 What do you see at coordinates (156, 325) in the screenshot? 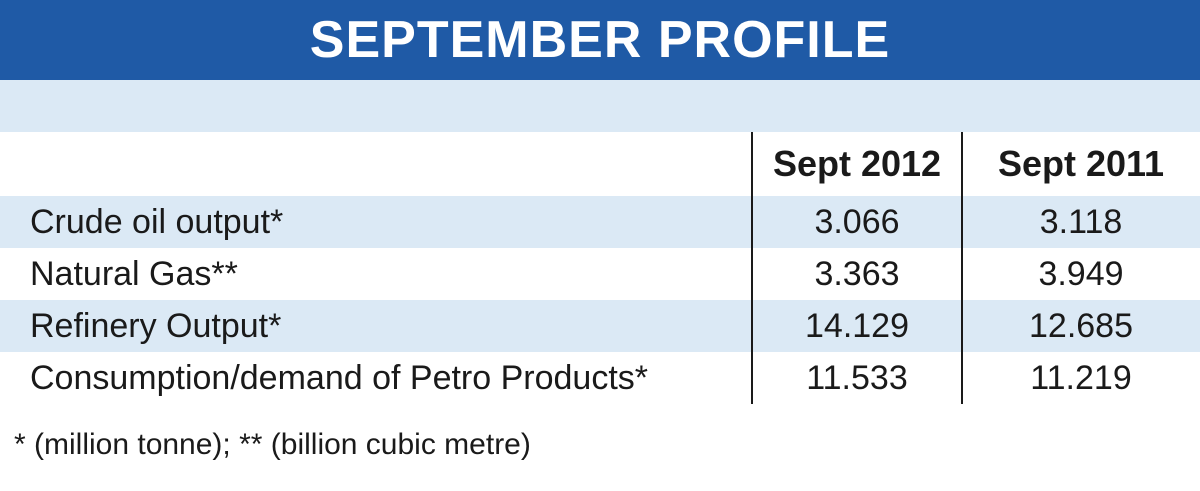
I see `row-label: Refinery Output*` at bounding box center [156, 325].